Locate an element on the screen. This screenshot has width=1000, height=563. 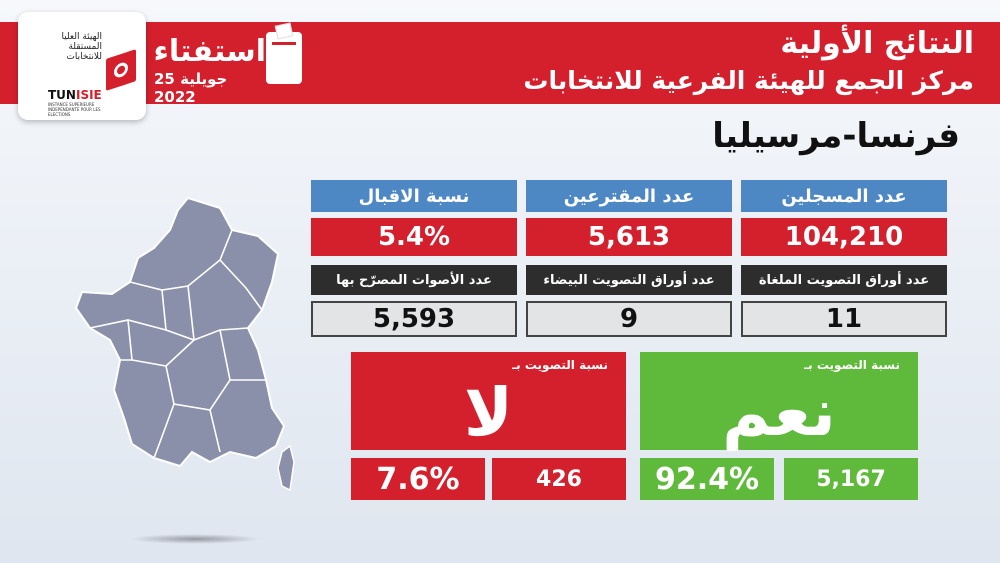
france-mainland is located at coordinates (180, 332).